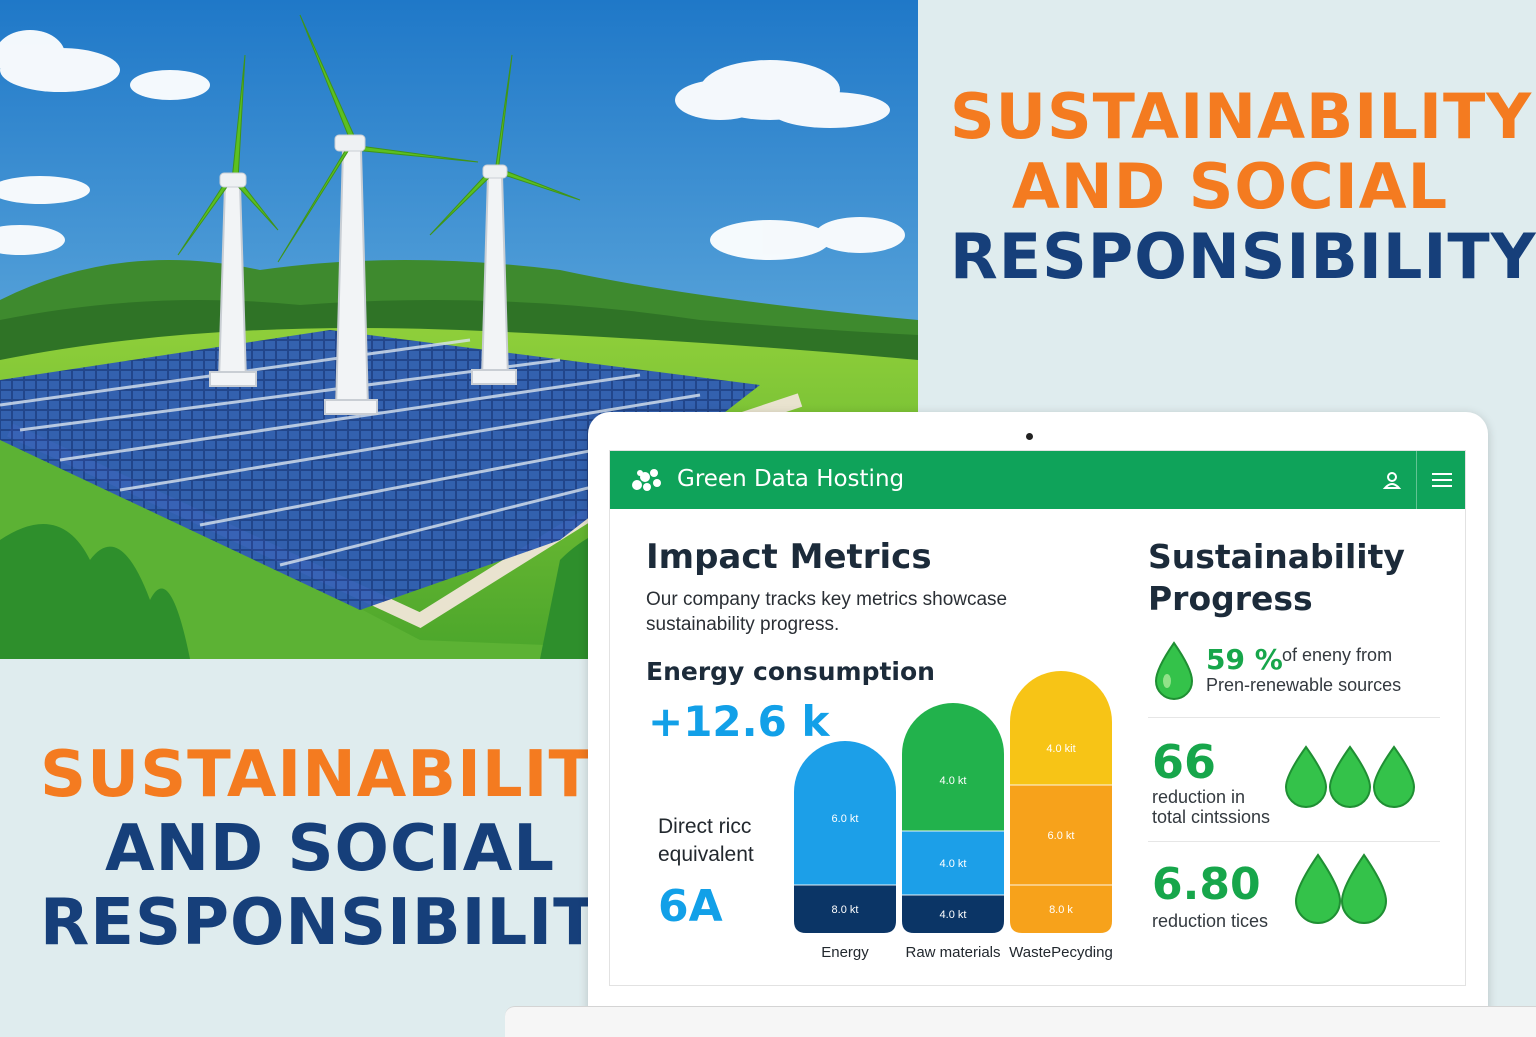 This screenshot has width=1536, height=1037. What do you see at coordinates (1029, 436) in the screenshot?
I see `camera-dot` at bounding box center [1029, 436].